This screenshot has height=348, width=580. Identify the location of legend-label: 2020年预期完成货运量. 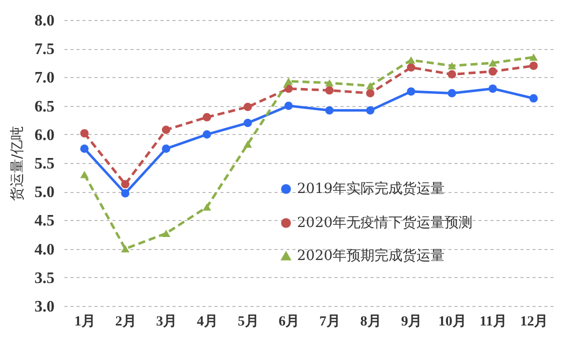
(371, 256).